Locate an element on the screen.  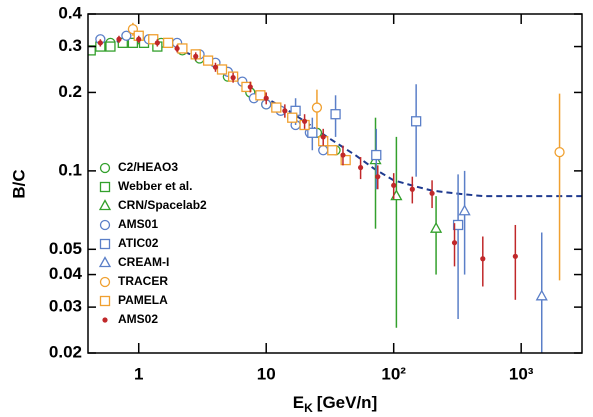
legend-label: CRN/Spacelab2 is located at coordinates (162, 205).